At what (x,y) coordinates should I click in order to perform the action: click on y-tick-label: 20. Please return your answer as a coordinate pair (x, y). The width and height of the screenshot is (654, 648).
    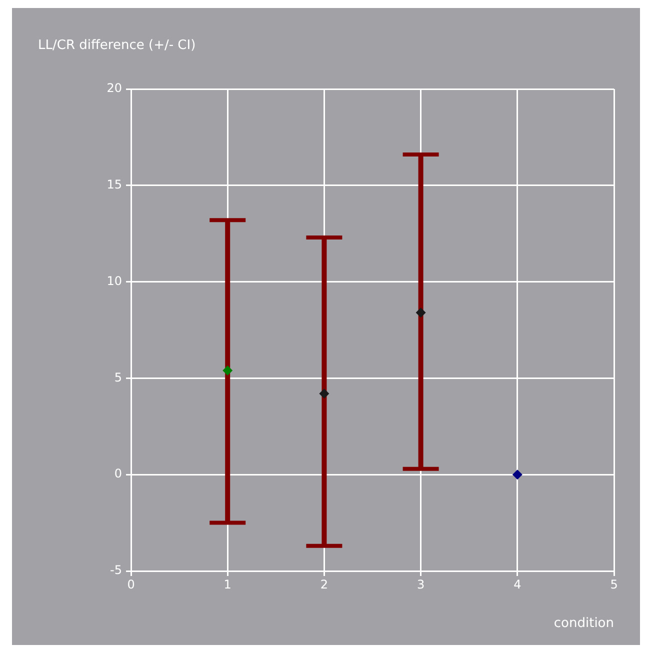
    Looking at the image, I should click on (114, 88).